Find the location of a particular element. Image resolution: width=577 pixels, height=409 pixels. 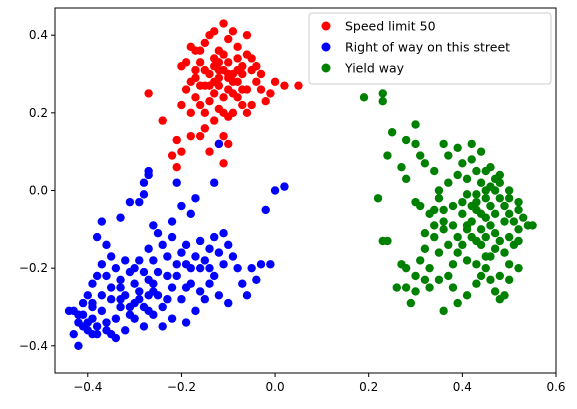

legend-label: Yield way is located at coordinates (374, 68).